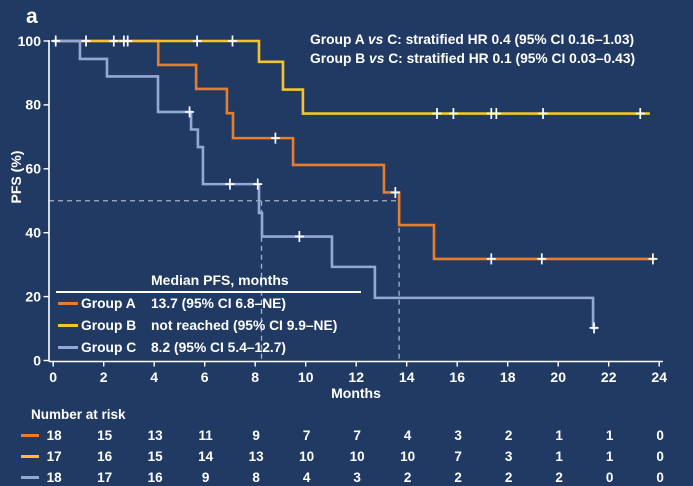 This screenshot has height=486, width=693. I want to click on x-axis-title: Months, so click(356, 393).